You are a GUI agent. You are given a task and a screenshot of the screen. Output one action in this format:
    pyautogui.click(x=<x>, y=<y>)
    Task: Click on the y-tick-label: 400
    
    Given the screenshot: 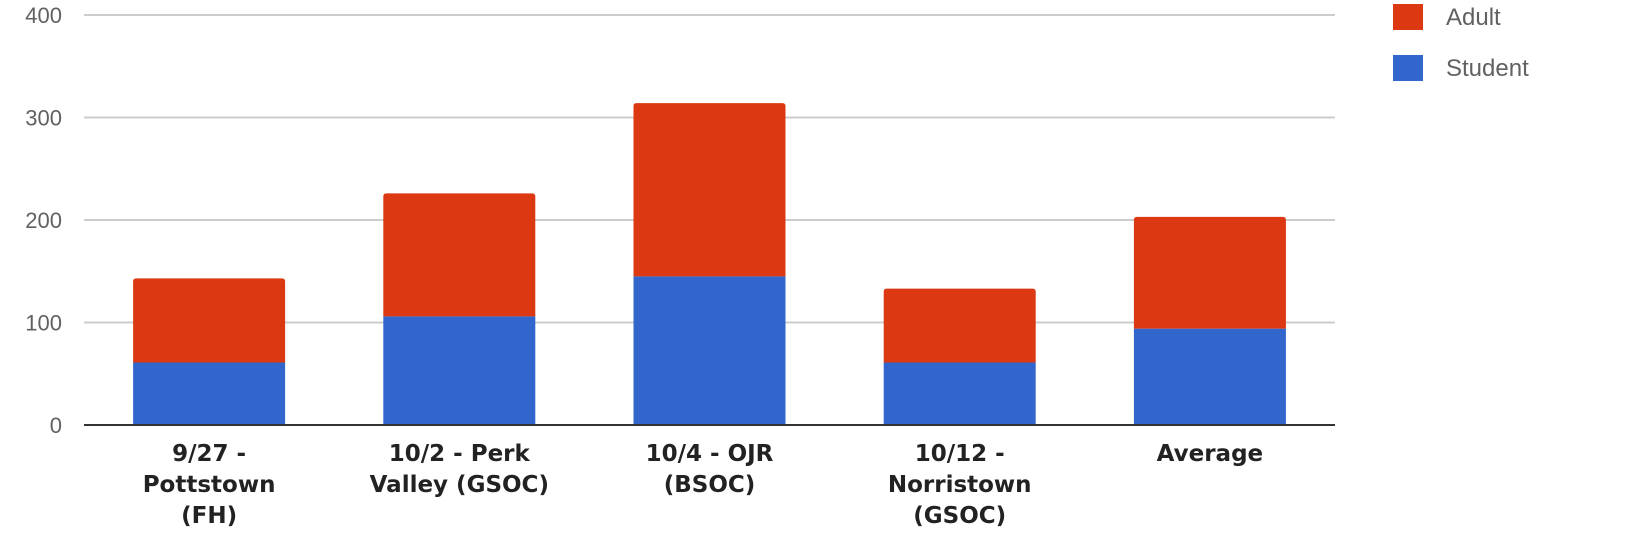 What is the action you would take?
    pyautogui.click(x=43, y=15)
    